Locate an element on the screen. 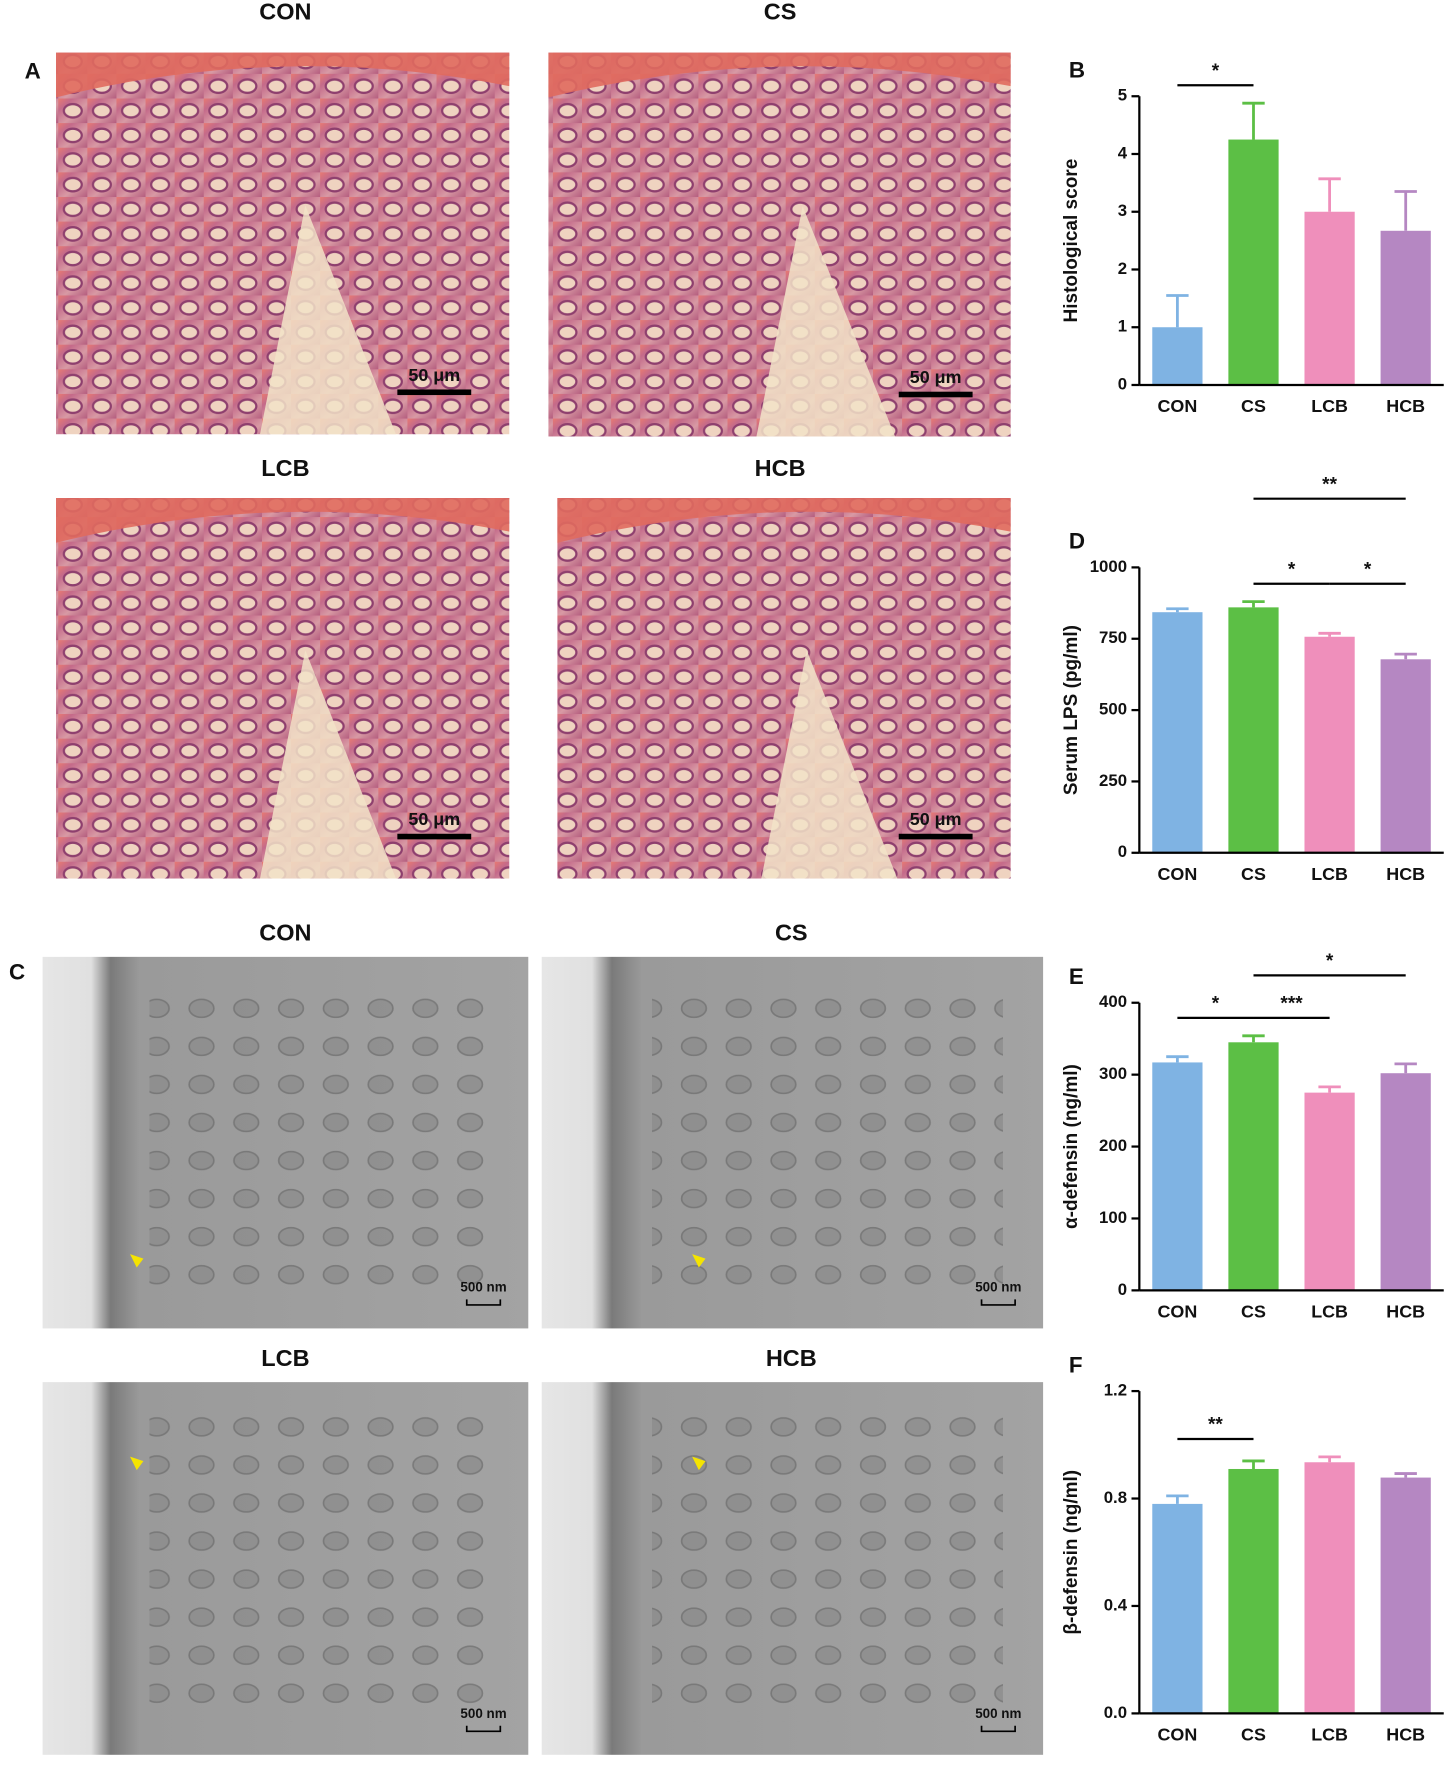 The width and height of the screenshot is (1455, 1771). y-tick-label: 1.2 is located at coordinates (1115, 1390).